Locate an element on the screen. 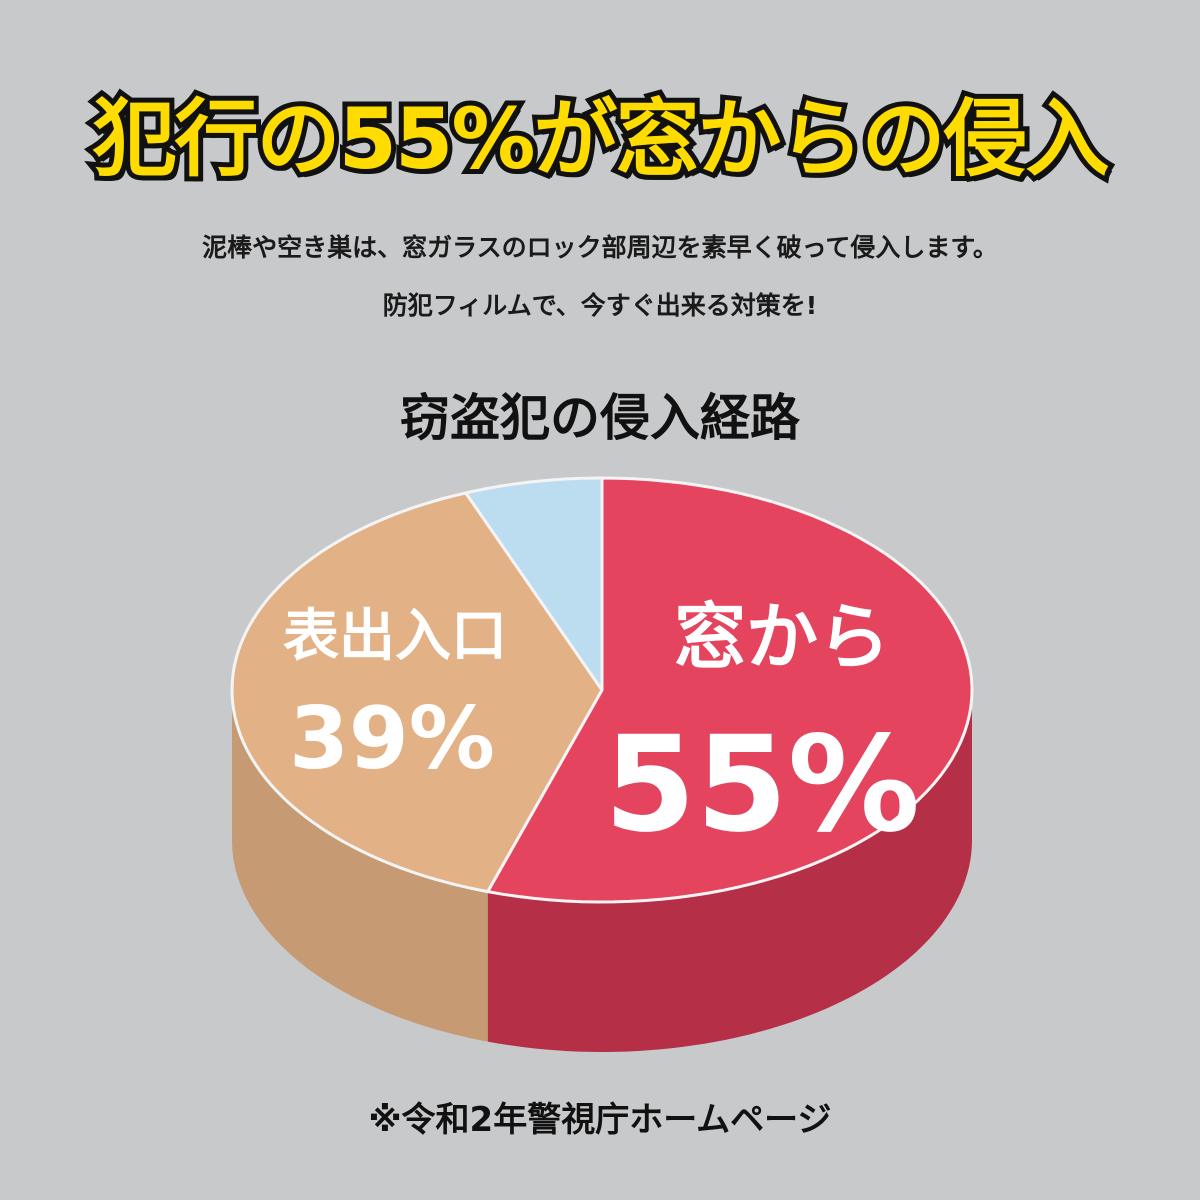 This screenshot has width=1200, height=1200. description-line-2: 防犯フィルムで、今すぐ出来る対策を! is located at coordinates (600, 305).